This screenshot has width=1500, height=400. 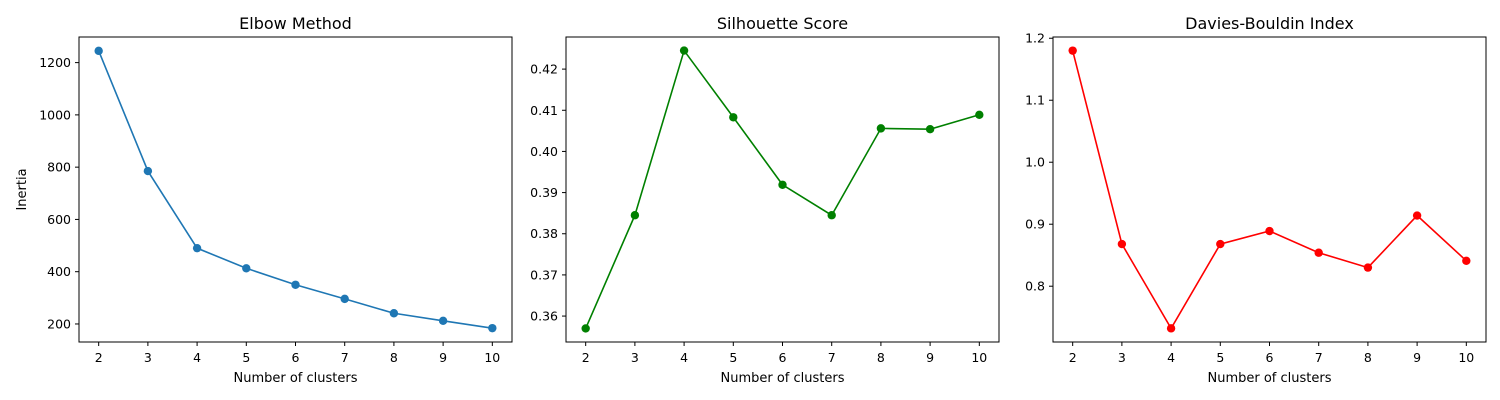 I want to click on y-tick-label: 600, so click(x=59, y=219).